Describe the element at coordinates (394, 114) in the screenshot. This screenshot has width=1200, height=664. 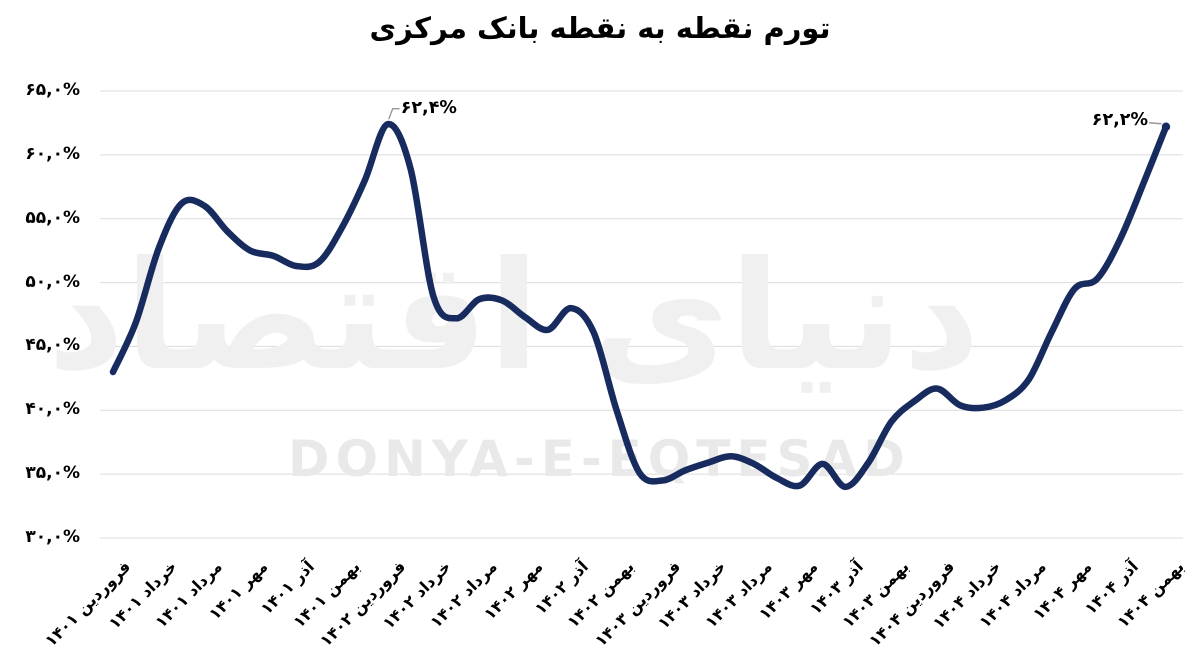
I see `peak-annotation-leader-line` at that location.